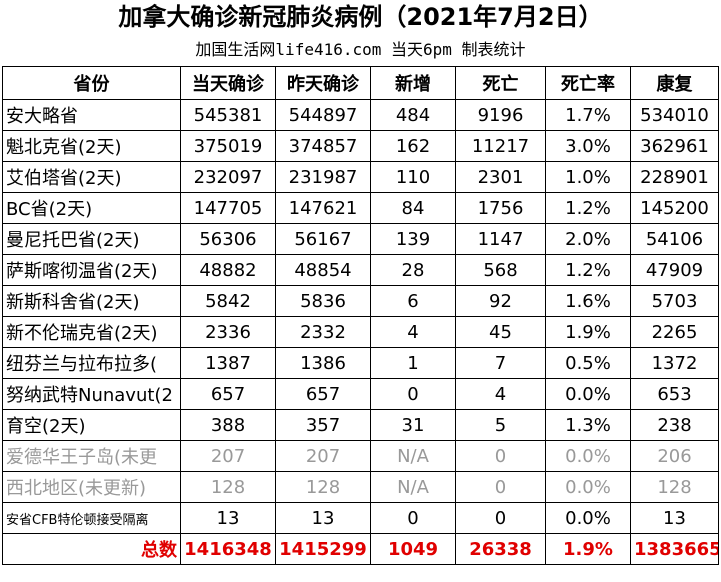 This screenshot has height=582, width=721. What do you see at coordinates (588, 177) in the screenshot?
I see `value-cell: 1.0%` at bounding box center [588, 177].